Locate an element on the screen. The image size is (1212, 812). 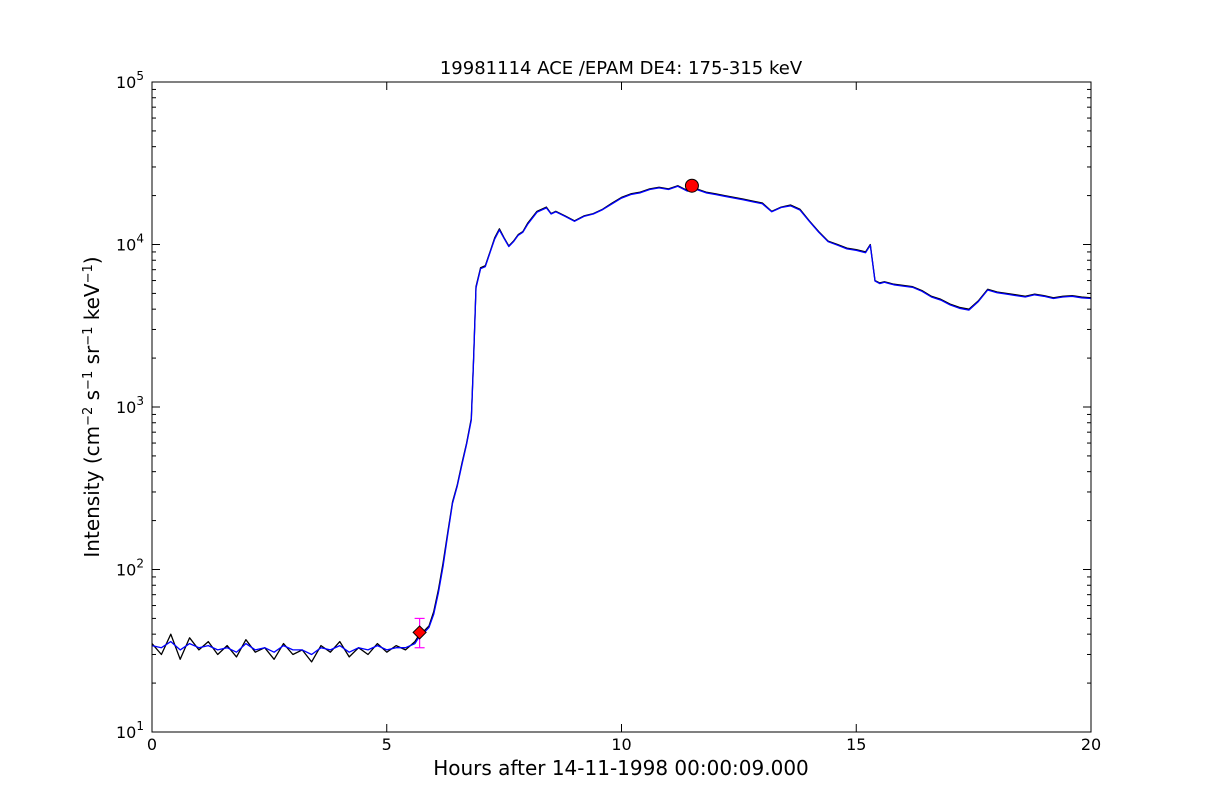
y-tick-label: 10² is located at coordinates (130, 568).